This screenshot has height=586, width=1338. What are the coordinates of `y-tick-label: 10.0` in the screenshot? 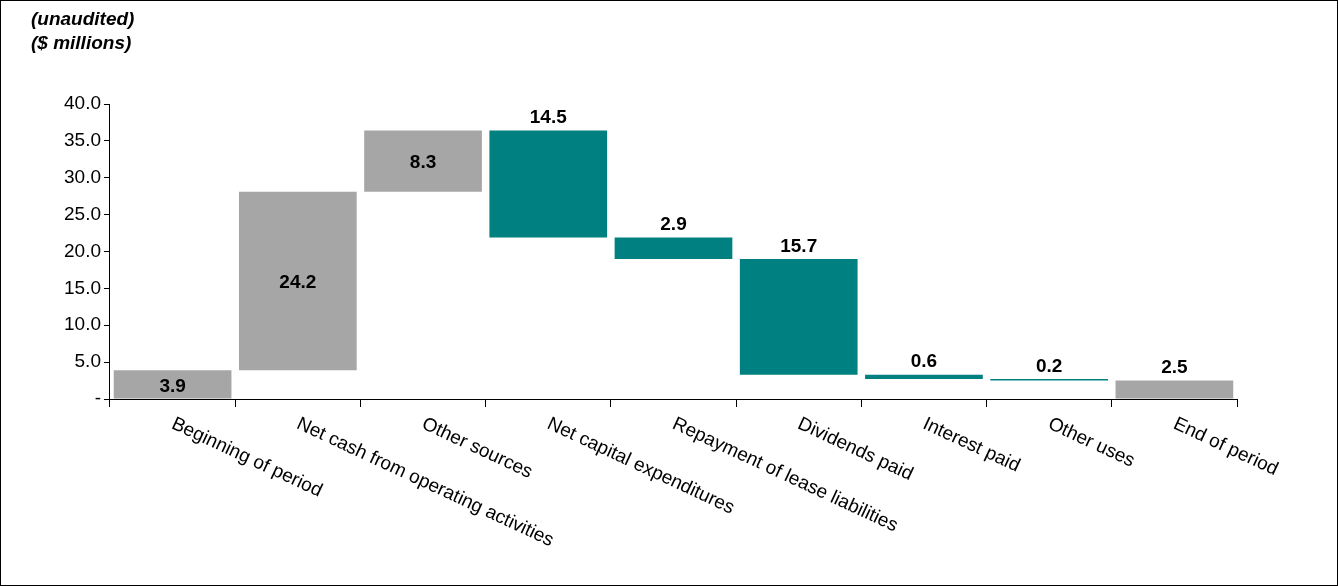 It's located at (82, 324).